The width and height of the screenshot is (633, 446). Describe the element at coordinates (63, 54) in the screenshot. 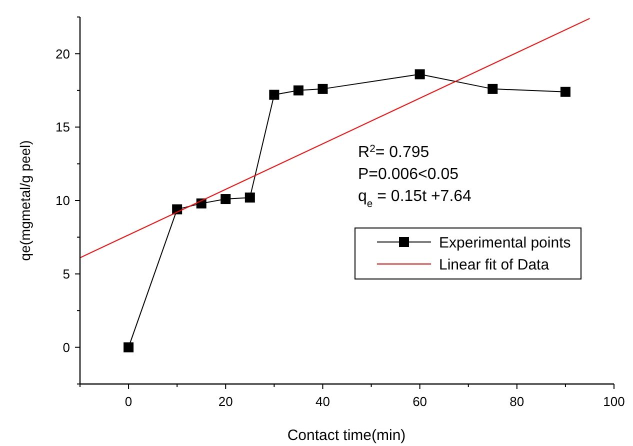

I see `y-tick-label: 20` at that location.